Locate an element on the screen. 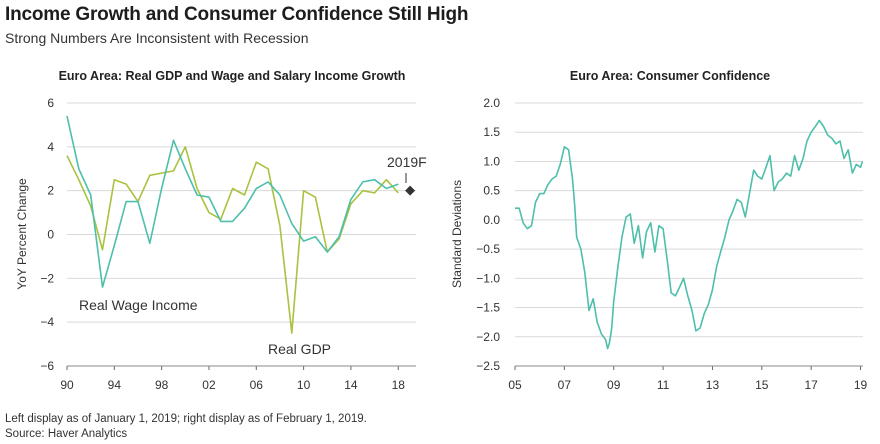 This screenshot has width=880, height=444. left-chart-y-tick-label: 6 is located at coordinates (50, 103).